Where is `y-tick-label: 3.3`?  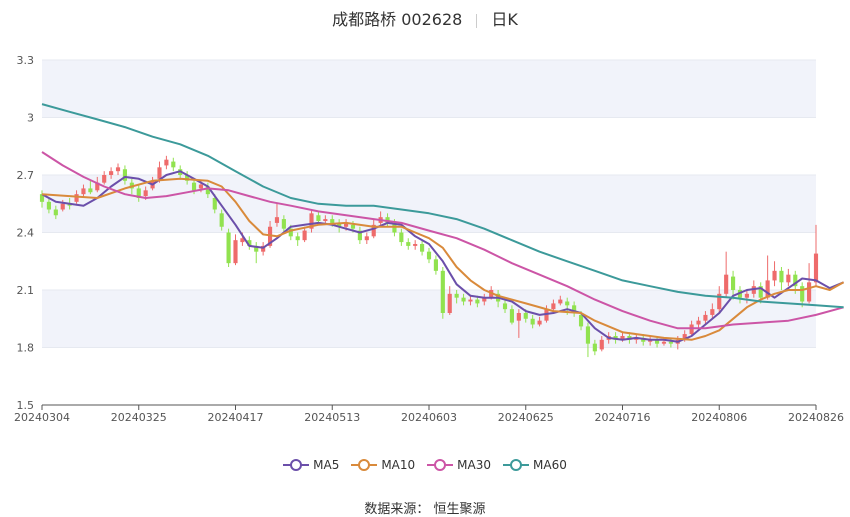 y-tick-label: 3.3 is located at coordinates (26, 60).